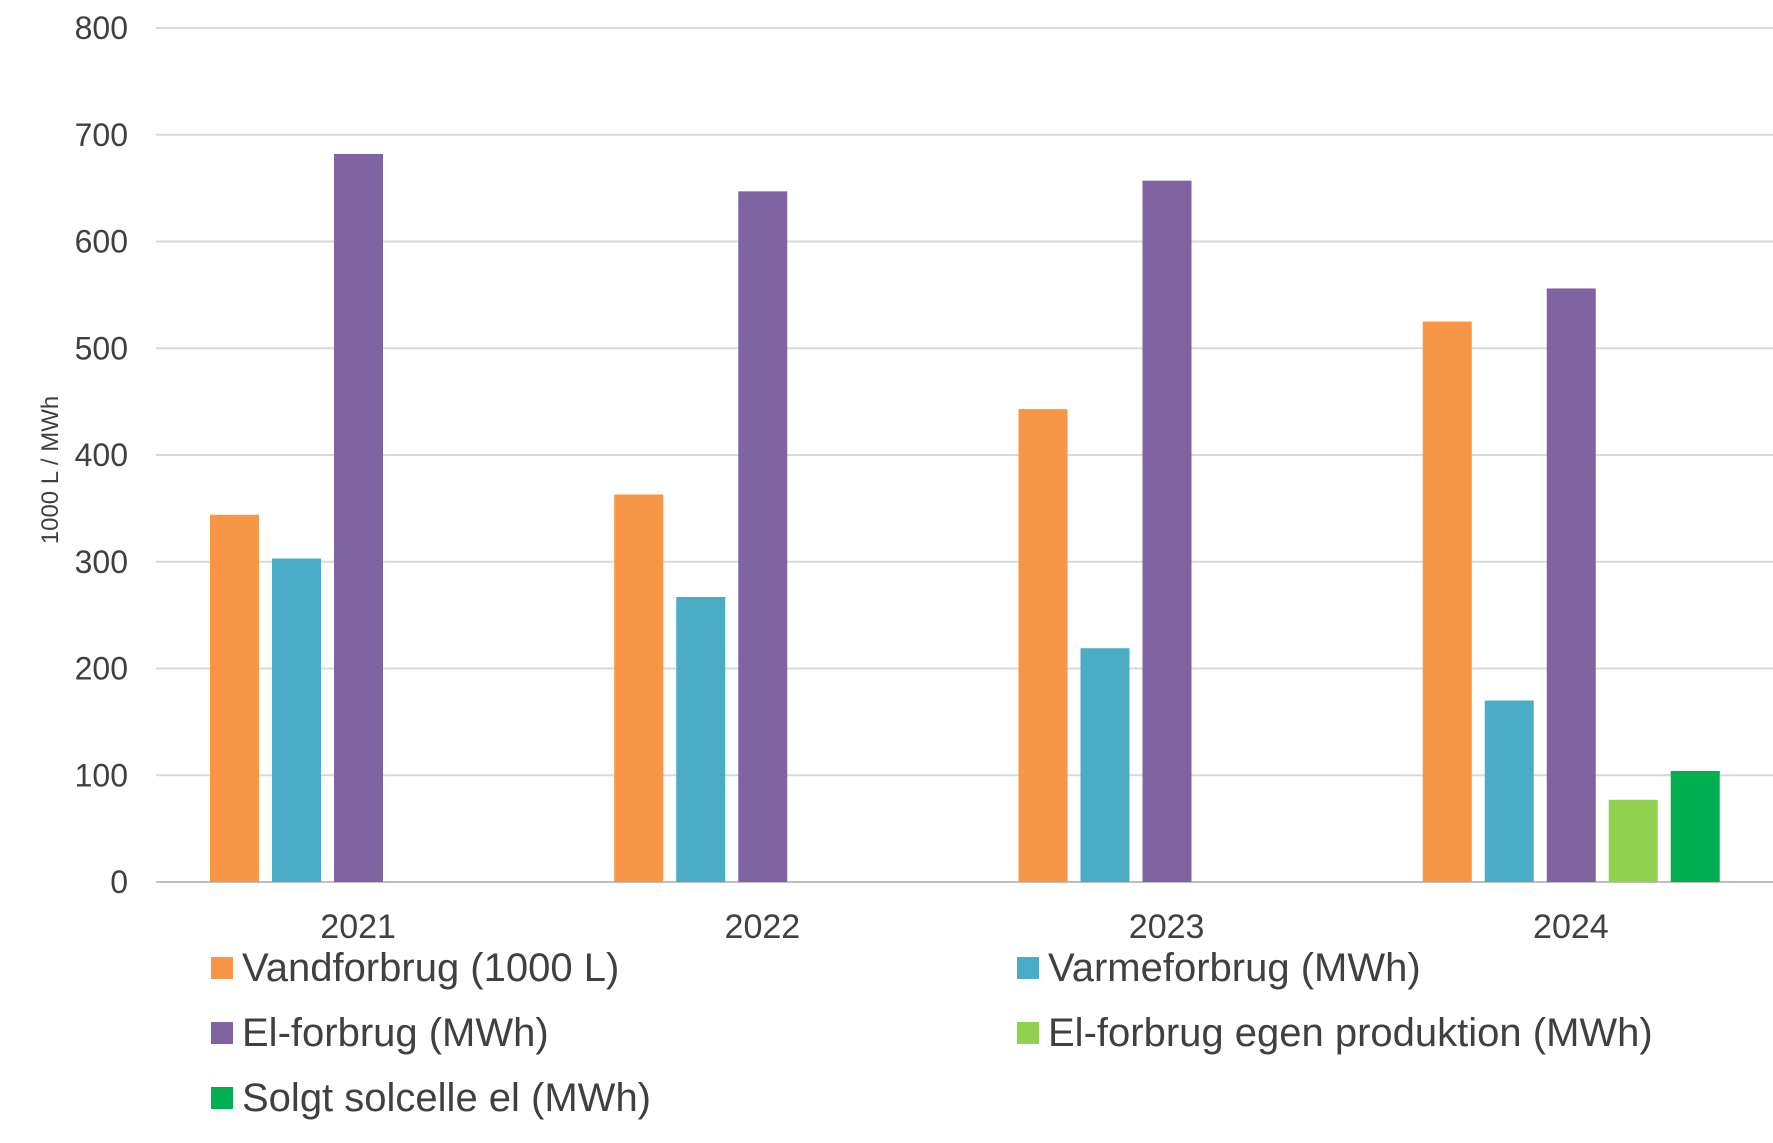 The height and width of the screenshot is (1143, 1773). Describe the element at coordinates (101, 562) in the screenshot. I see `y-tick-label: 300` at that location.